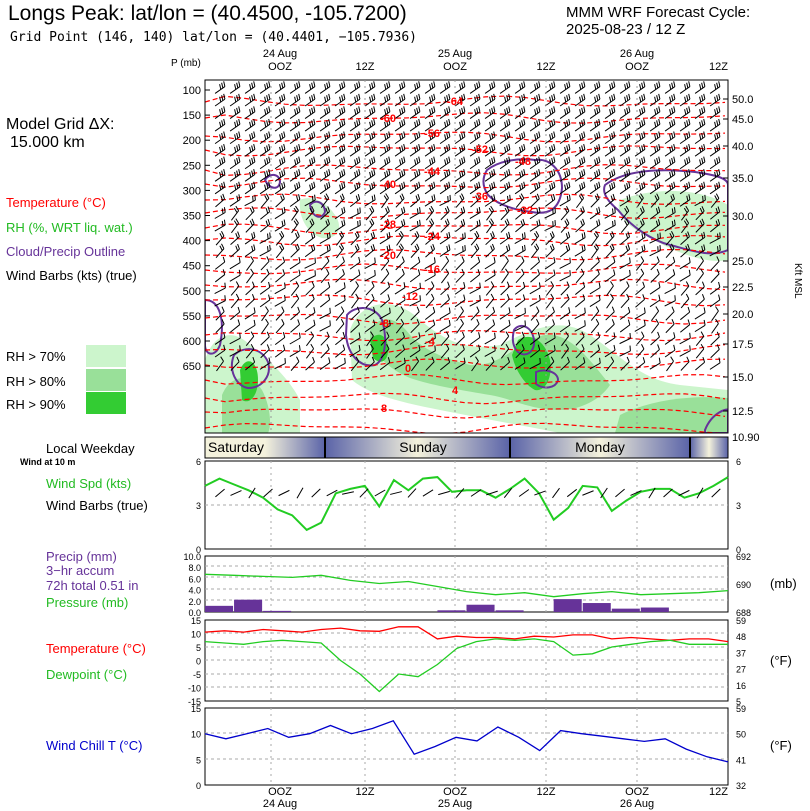 The image size is (810, 811). What do you see at coordinates (466, 505) in the screenshot?
I see `wind-panel-frame` at bounding box center [466, 505].